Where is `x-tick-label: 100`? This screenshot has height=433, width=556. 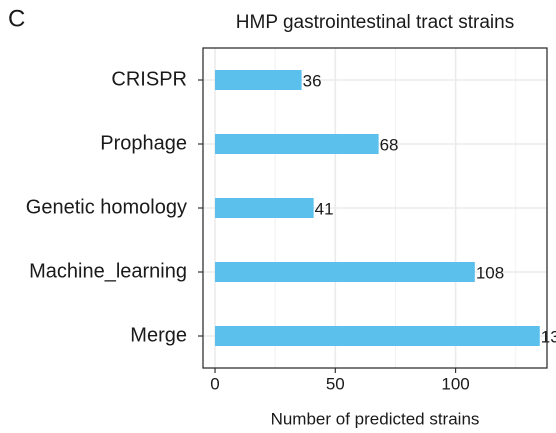
x-tick-label: 100 is located at coordinates (455, 383).